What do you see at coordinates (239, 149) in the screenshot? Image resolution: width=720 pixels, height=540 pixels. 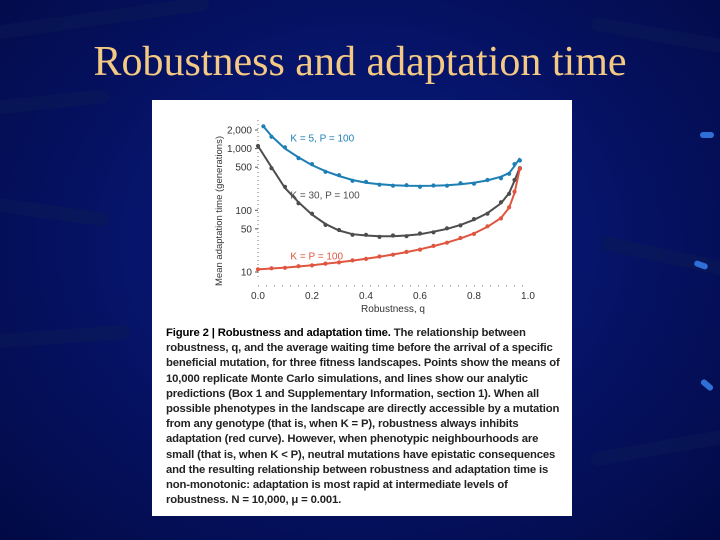 I see `y-tick-label: 1,000` at bounding box center [239, 149].